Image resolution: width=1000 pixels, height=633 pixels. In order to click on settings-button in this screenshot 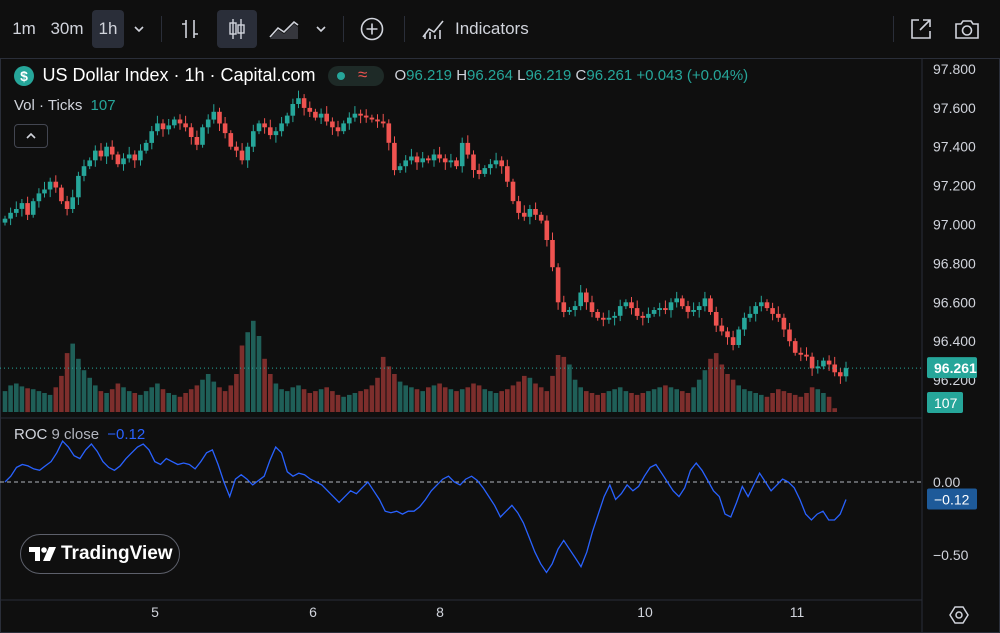, I will do `click(960, 616)`.